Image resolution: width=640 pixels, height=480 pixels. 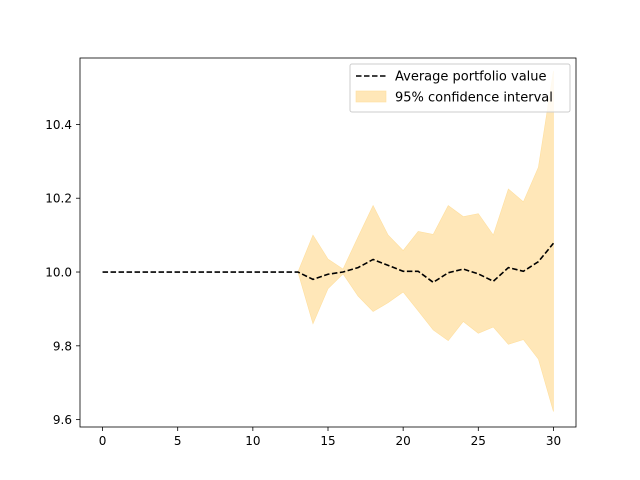 What do you see at coordinates (103, 441) in the screenshot?
I see `x-tick-label: 0` at bounding box center [103, 441].